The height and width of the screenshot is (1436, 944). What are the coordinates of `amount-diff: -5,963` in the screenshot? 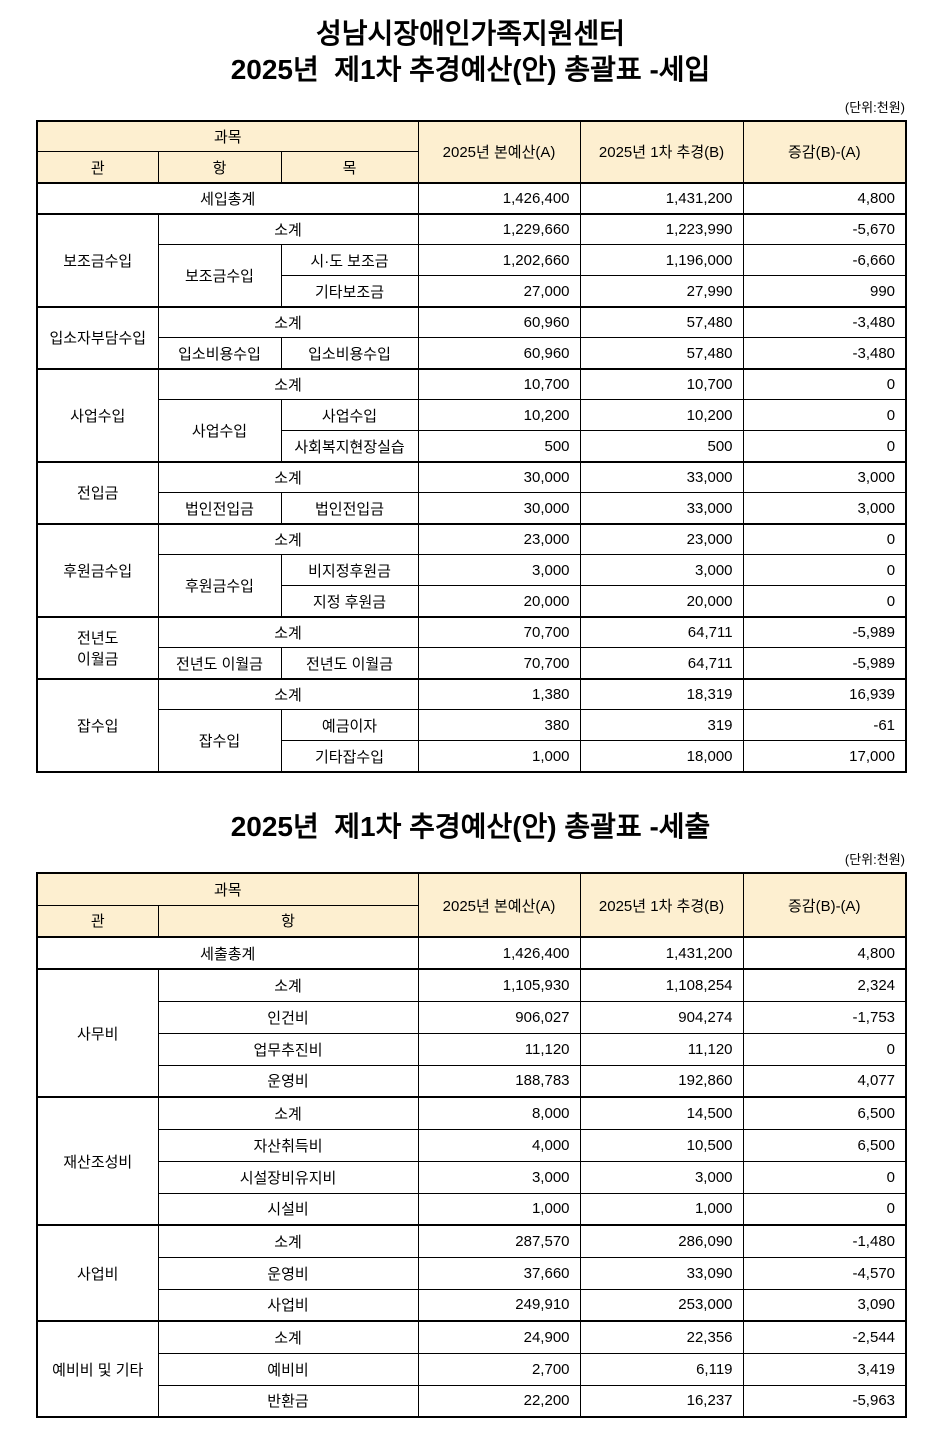 It's located at (824, 1401).